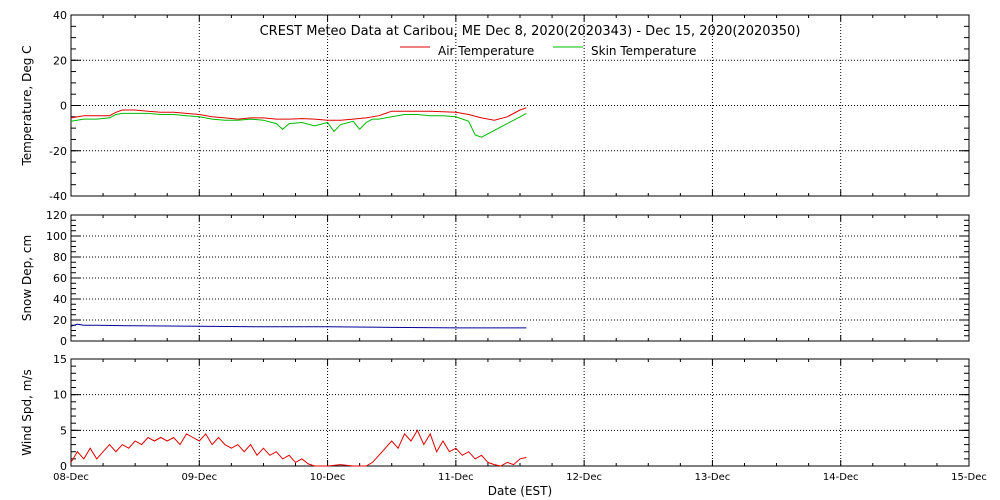 This screenshot has height=500, width=1000. Describe the element at coordinates (56, 215) in the screenshot. I see `y-tick-label: 120` at that location.